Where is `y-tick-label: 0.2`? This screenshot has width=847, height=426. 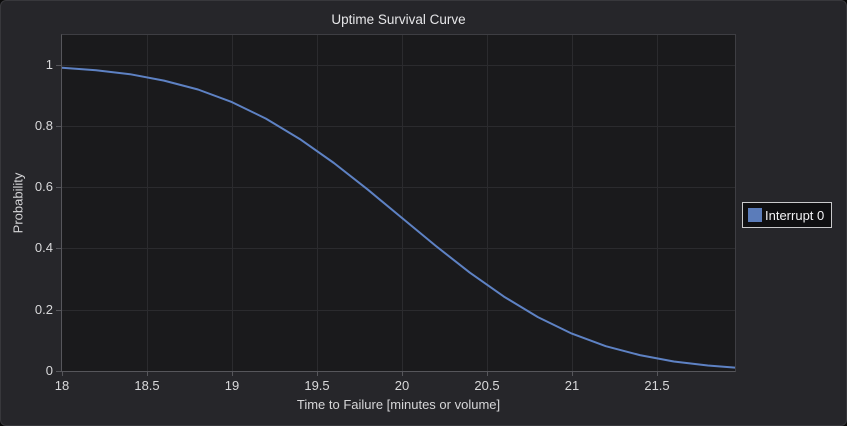 y-tick-label: 0.2 is located at coordinates (43, 309).